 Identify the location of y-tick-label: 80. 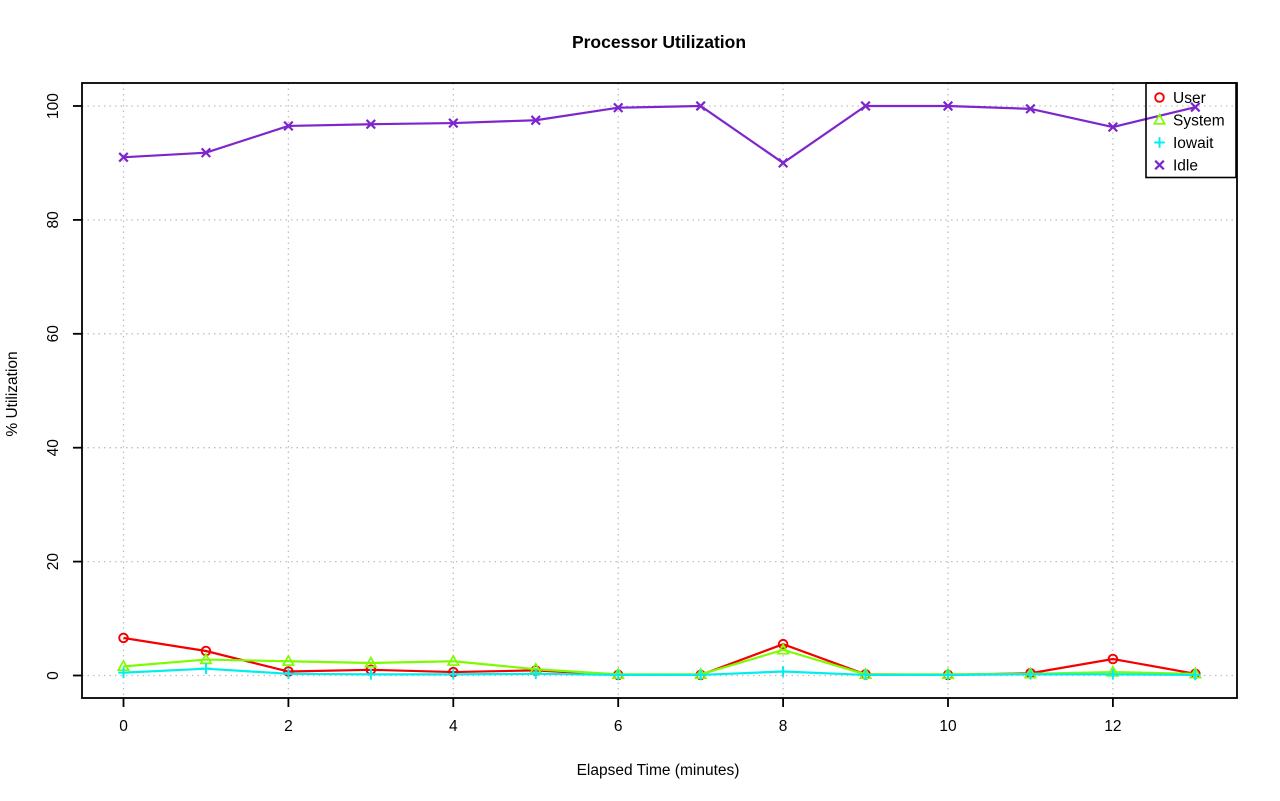
(53, 220).